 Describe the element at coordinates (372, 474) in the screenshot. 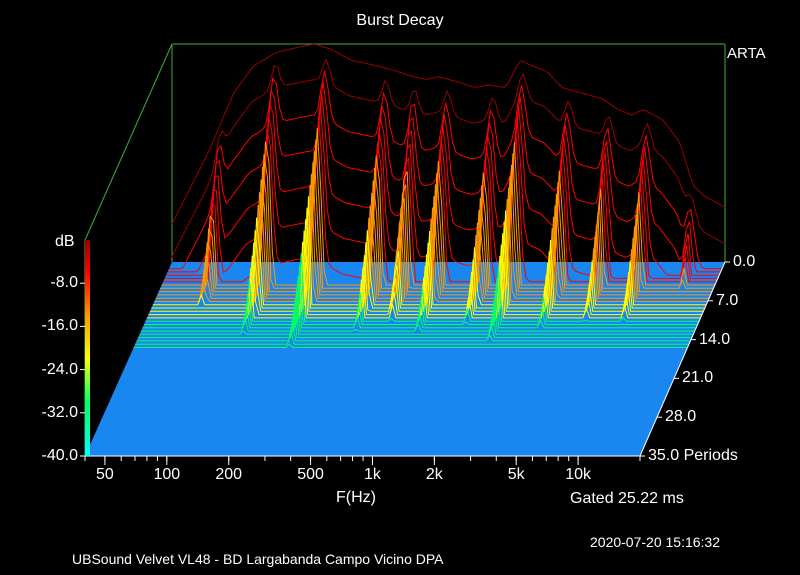

I see `x-tick-label: 1k` at that location.